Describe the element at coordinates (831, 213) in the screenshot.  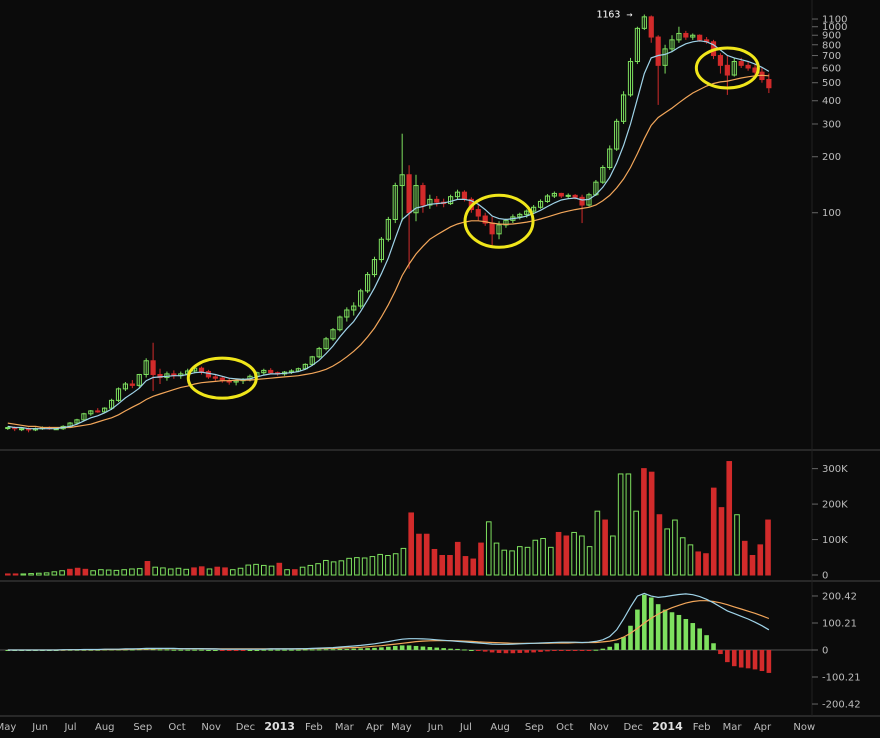
I see `price-y-tick-label: 100` at that location.